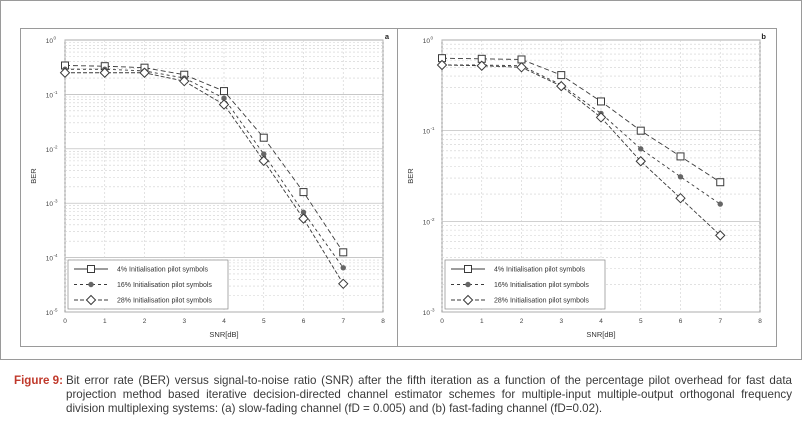 The width and height of the screenshot is (804, 422). I want to click on panel-letter: a, so click(387, 36).